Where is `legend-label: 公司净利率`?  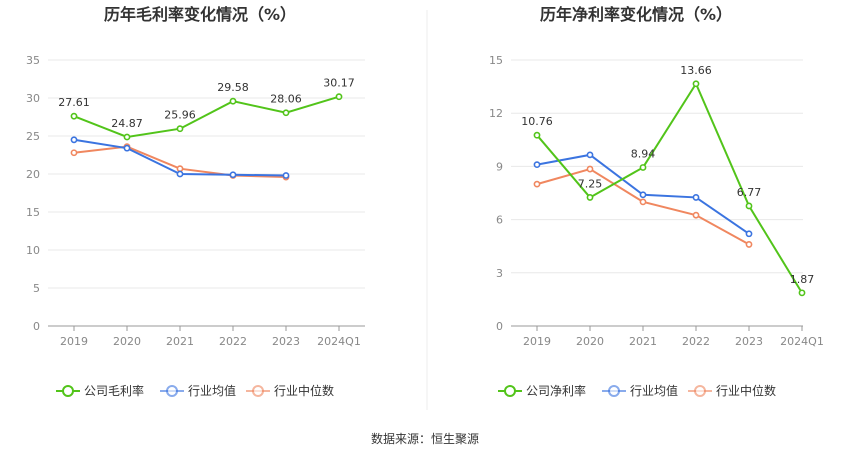 legend-label: 公司净利率 is located at coordinates (556, 390).